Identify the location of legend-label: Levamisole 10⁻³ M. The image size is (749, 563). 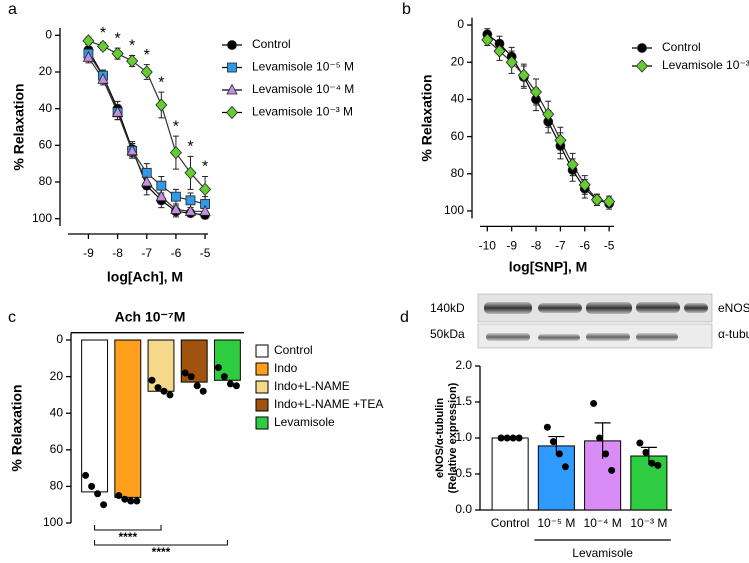
(302, 112).